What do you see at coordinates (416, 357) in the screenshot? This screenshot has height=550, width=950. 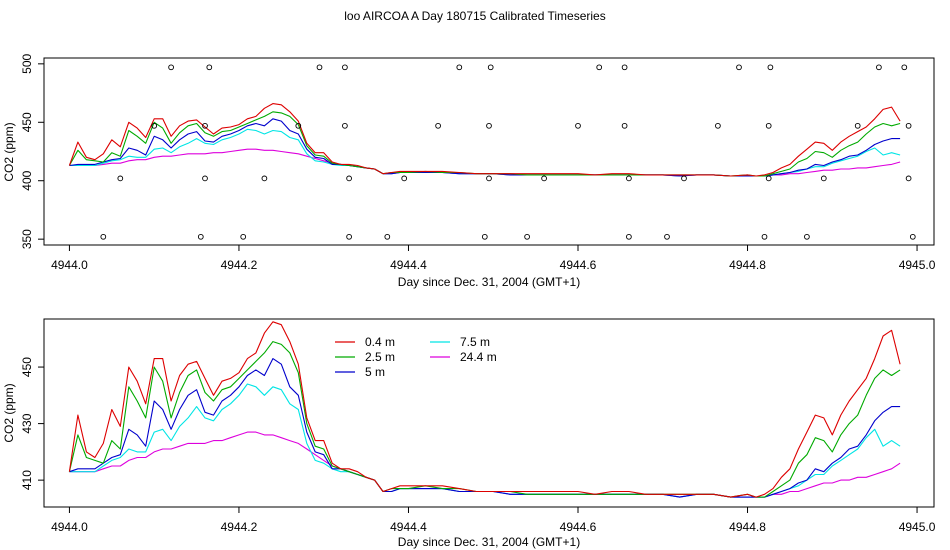 I see `legend: 0.4 m2.5 m5 m 7.5 m24.4 m` at bounding box center [416, 357].